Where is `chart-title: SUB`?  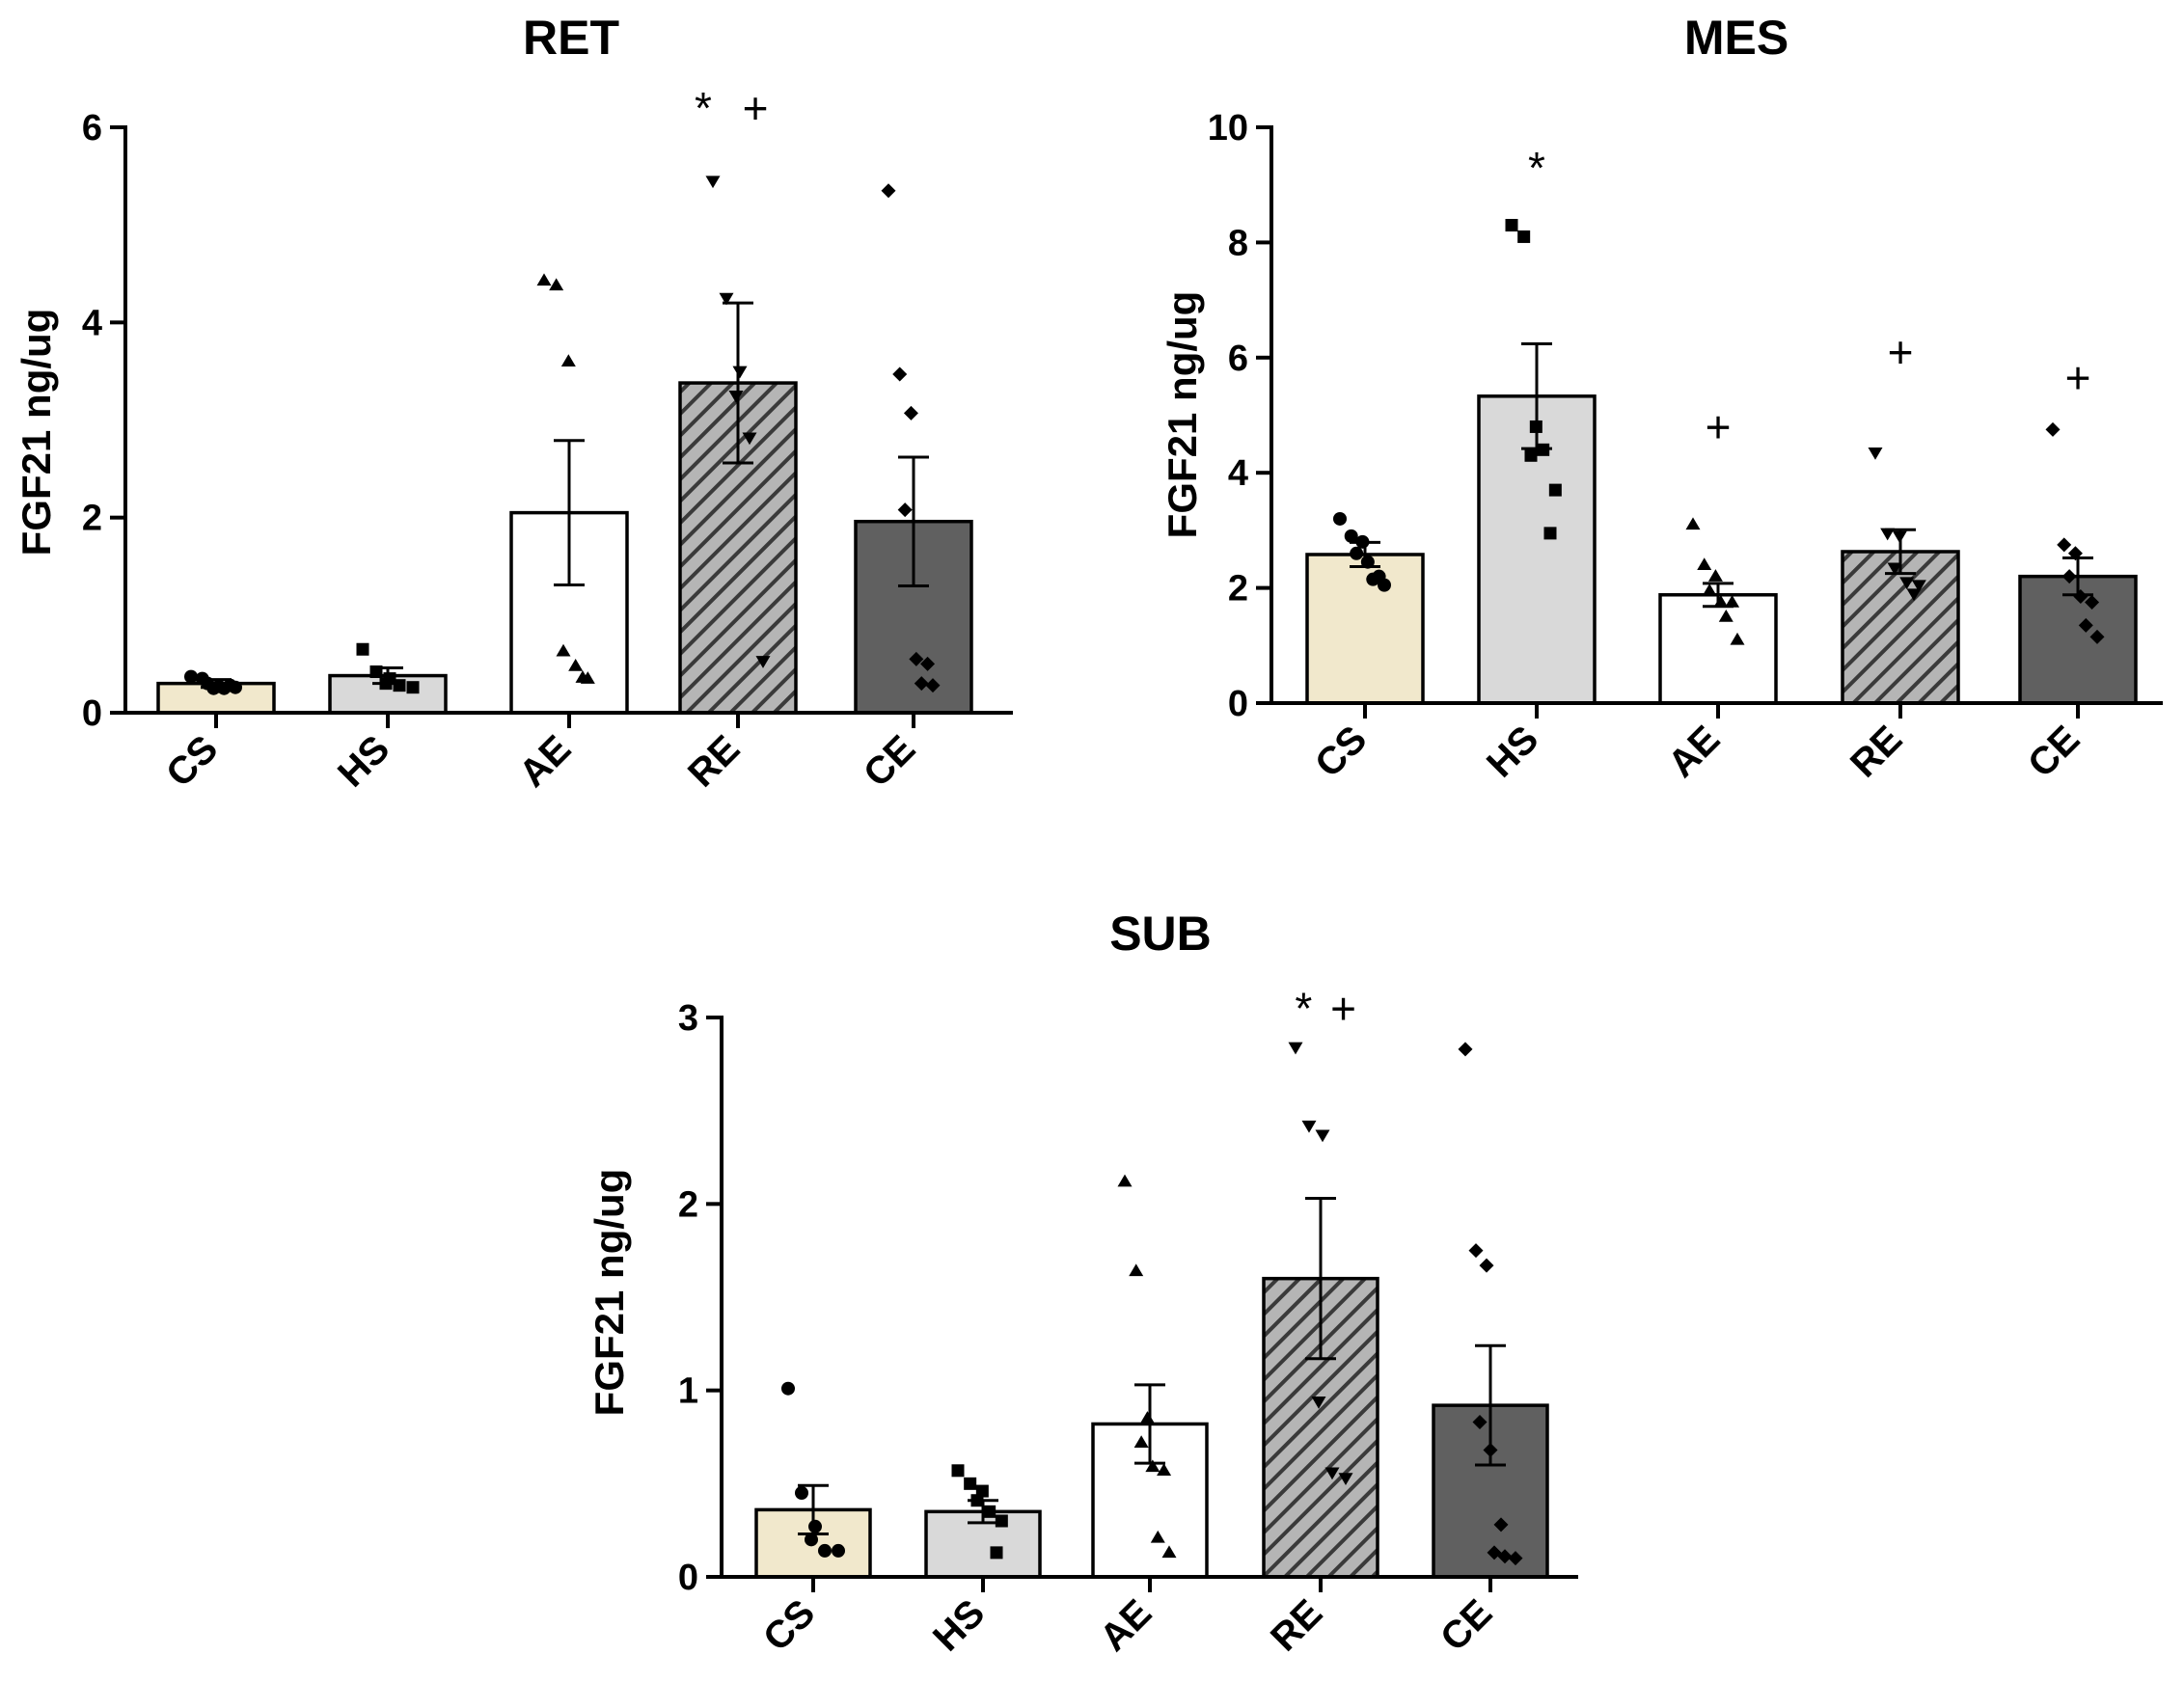 chart-title: SUB is located at coordinates (1160, 934).